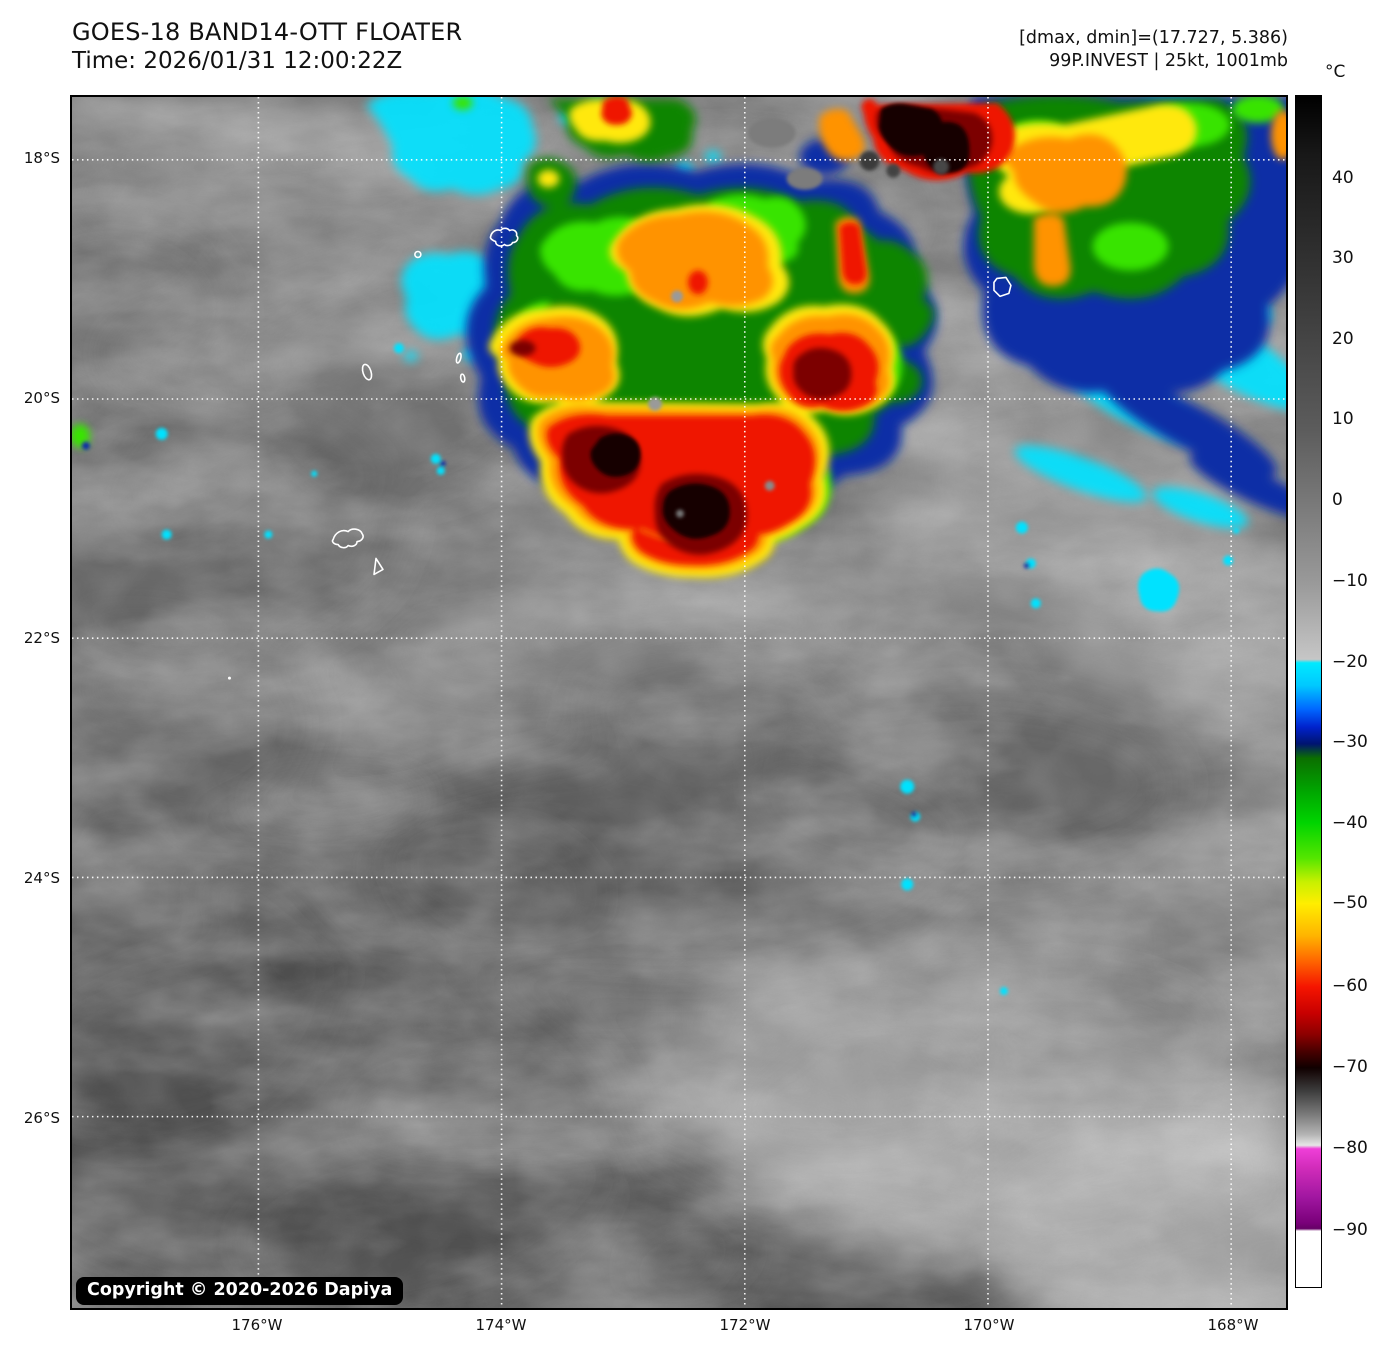  I want to click on lon-tick-170w: 170°W, so click(989, 1325).